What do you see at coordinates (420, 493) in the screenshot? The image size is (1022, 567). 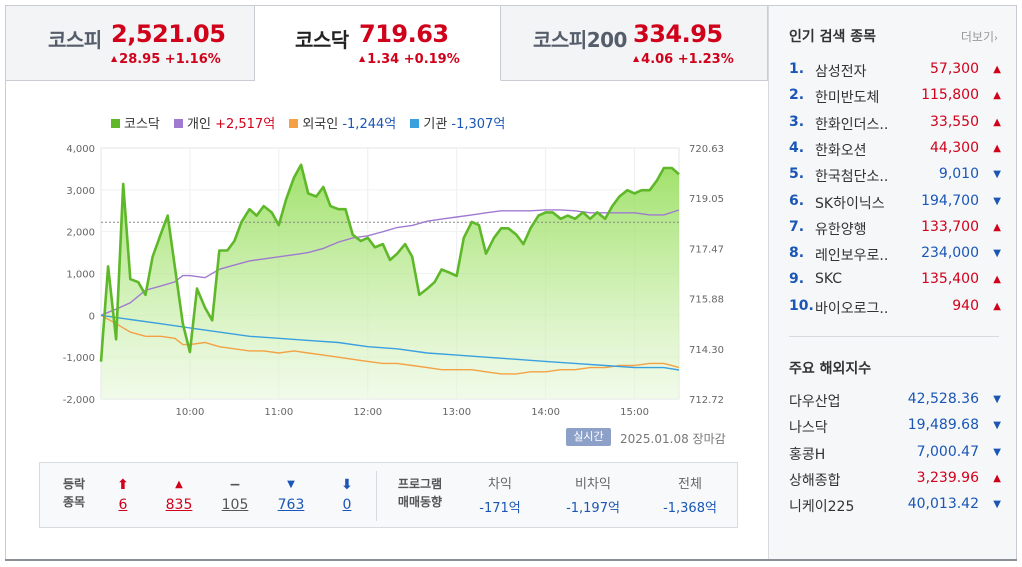 I see `program-label: 프로그램 매매동향` at bounding box center [420, 493].